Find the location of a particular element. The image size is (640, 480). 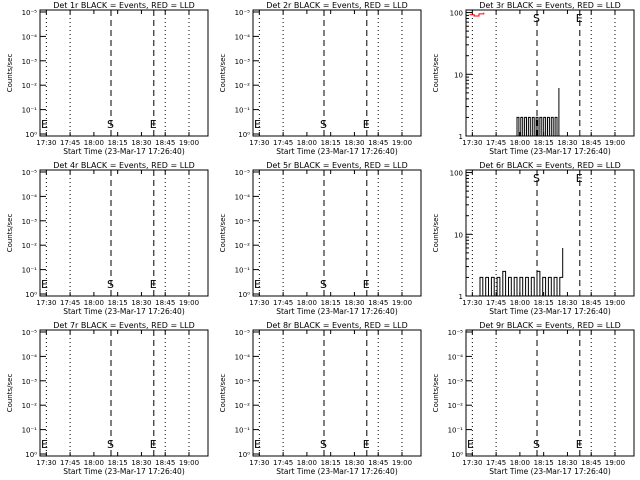

y-tick-label: 10 is located at coordinates (458, 235).